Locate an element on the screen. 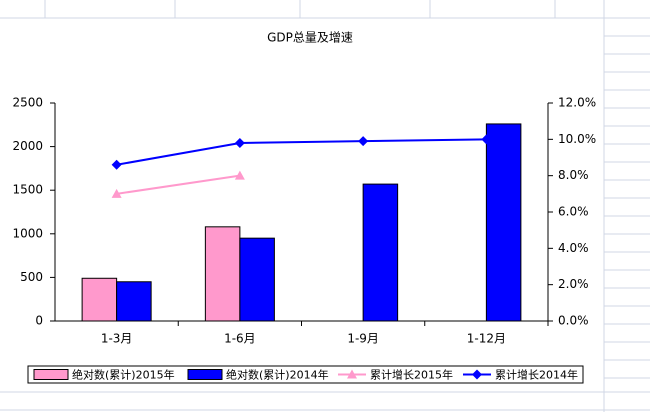  y-tick-label: 2500 is located at coordinates (27, 103).